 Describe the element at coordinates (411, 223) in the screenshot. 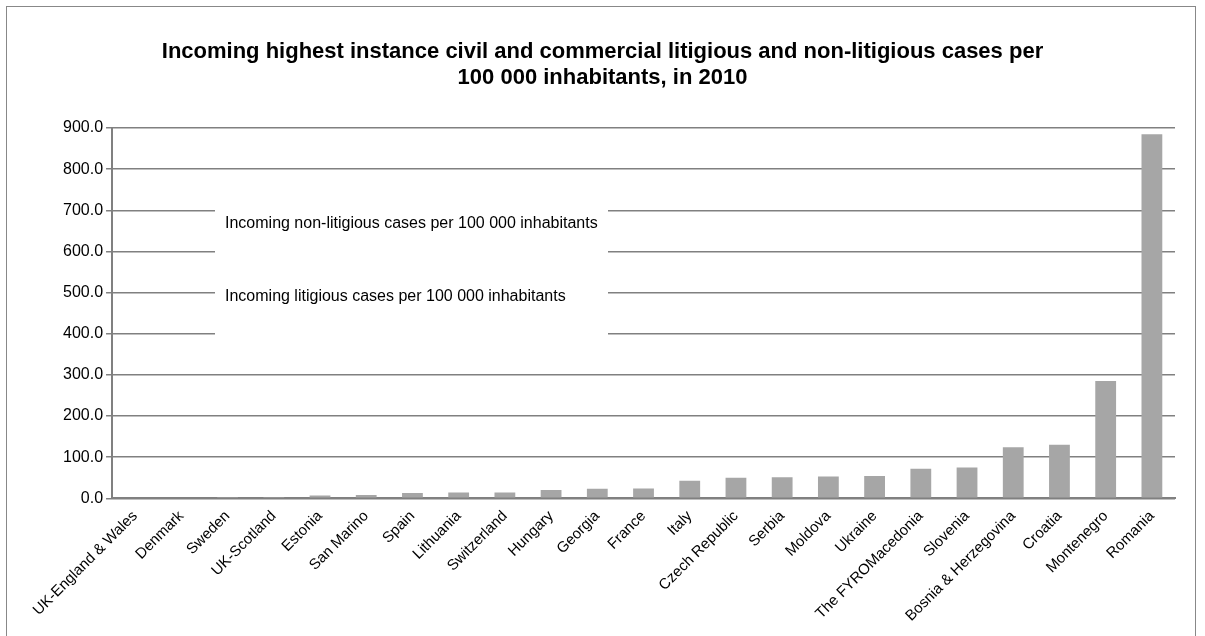

I see `annotation: Incoming non-litigious cases per 100 000 inhabitants` at that location.